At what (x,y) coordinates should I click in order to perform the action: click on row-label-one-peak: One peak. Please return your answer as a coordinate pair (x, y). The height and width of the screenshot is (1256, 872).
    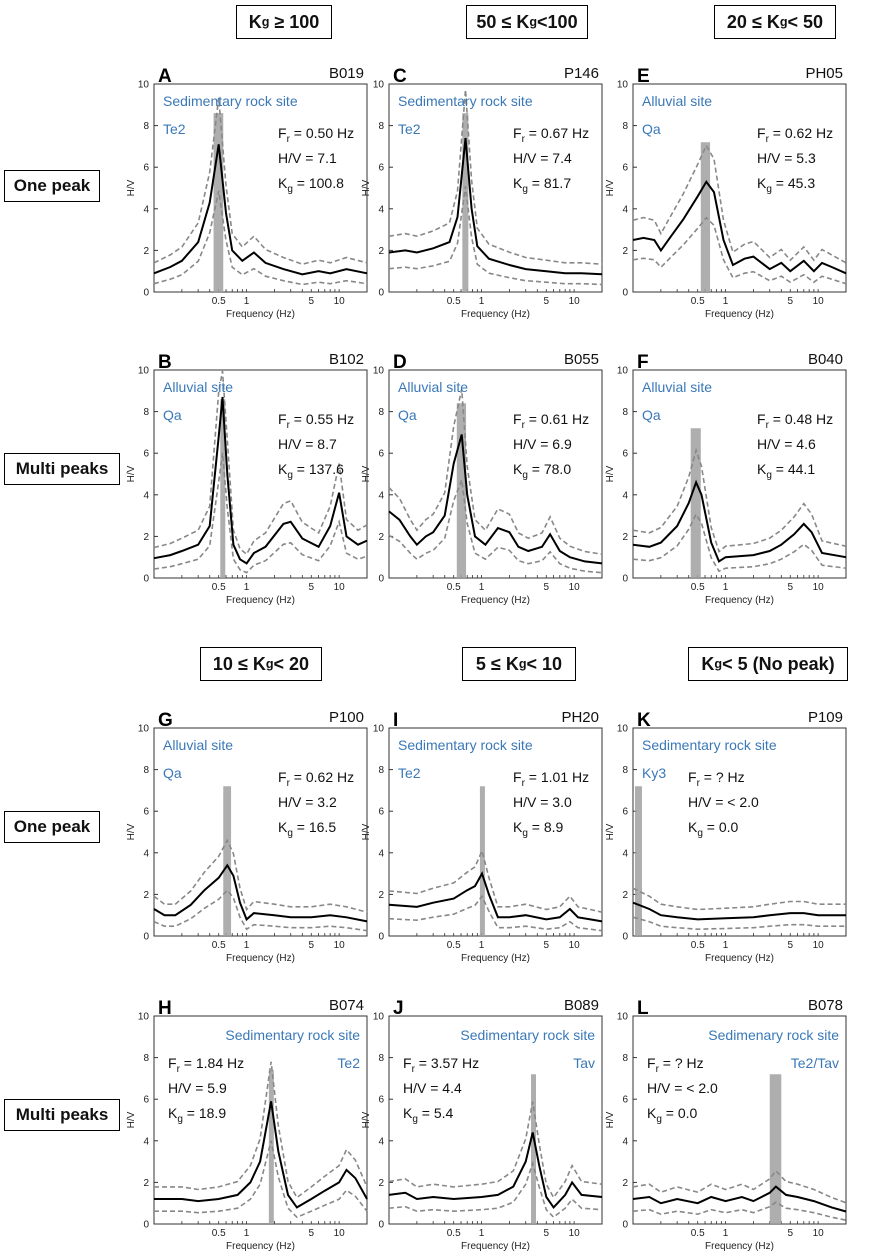
    Looking at the image, I should click on (52, 186).